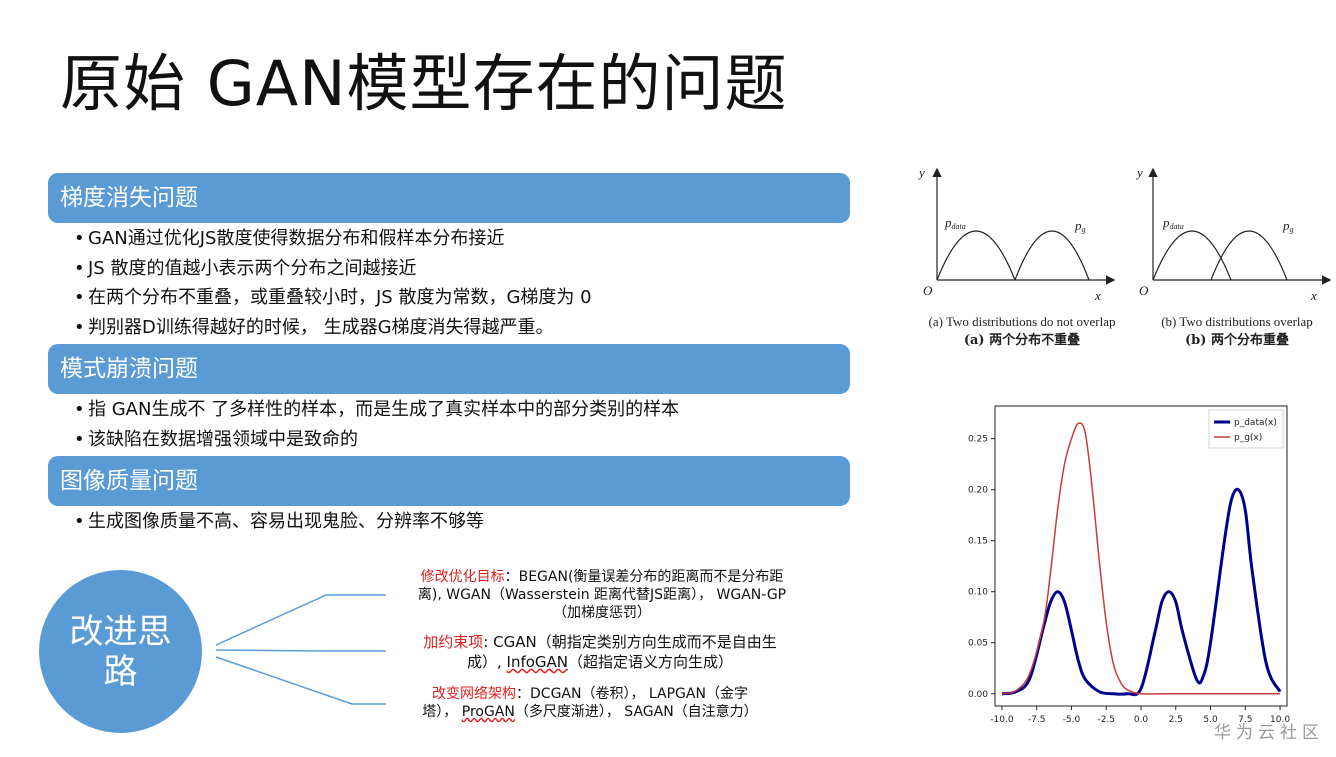 This screenshot has width=1336, height=757. Describe the element at coordinates (1237, 321) in the screenshot. I see `caption-en: (b) Two distributions overlap` at that location.